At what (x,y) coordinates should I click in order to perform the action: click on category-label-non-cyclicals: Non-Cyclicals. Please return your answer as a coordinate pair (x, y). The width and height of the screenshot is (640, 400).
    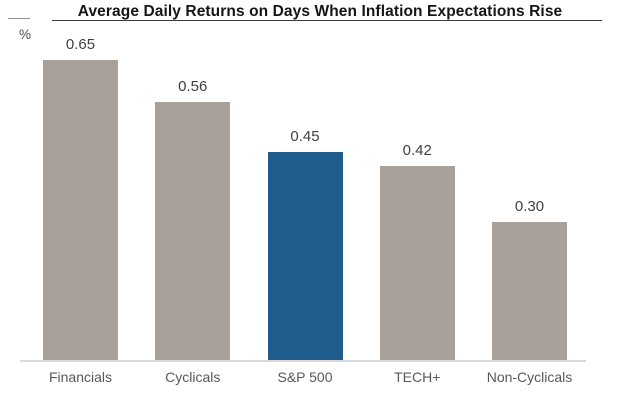
    Looking at the image, I should click on (529, 377).